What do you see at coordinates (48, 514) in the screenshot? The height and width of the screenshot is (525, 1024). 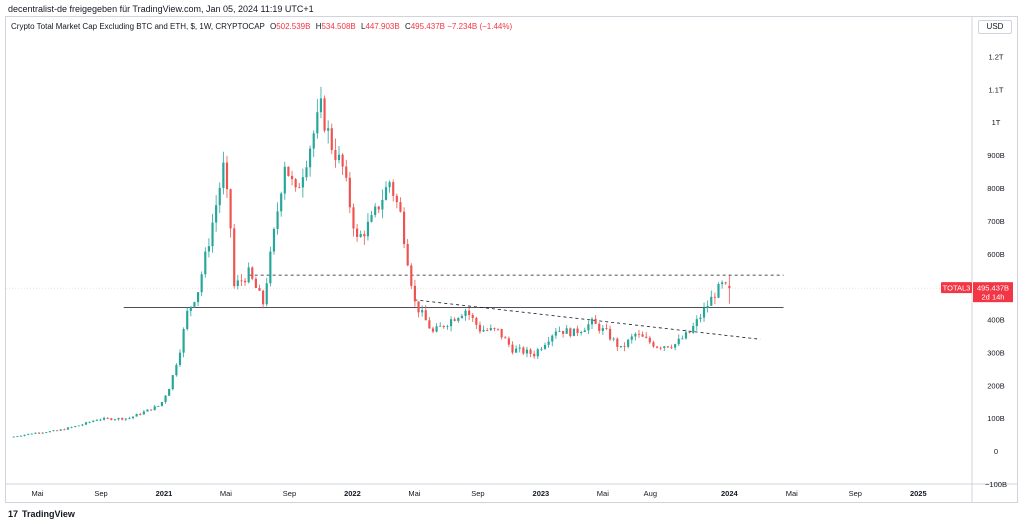 I see `brand-name: TradingView` at bounding box center [48, 514].